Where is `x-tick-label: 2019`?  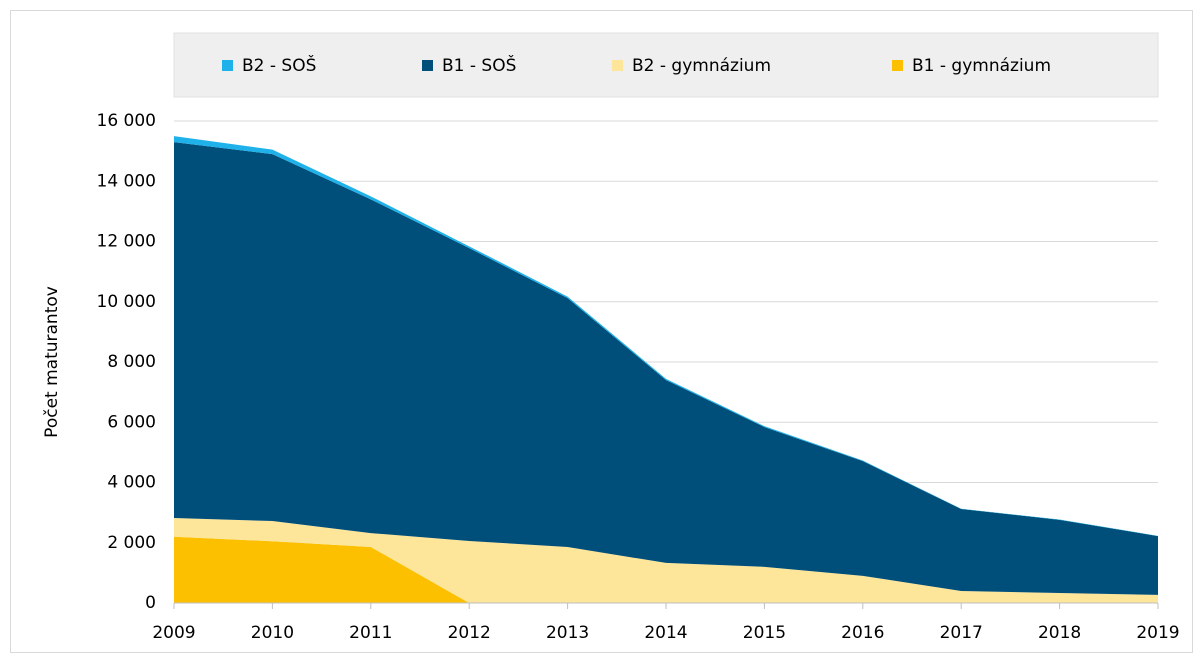 x-tick-label: 2019 is located at coordinates (1157, 633).